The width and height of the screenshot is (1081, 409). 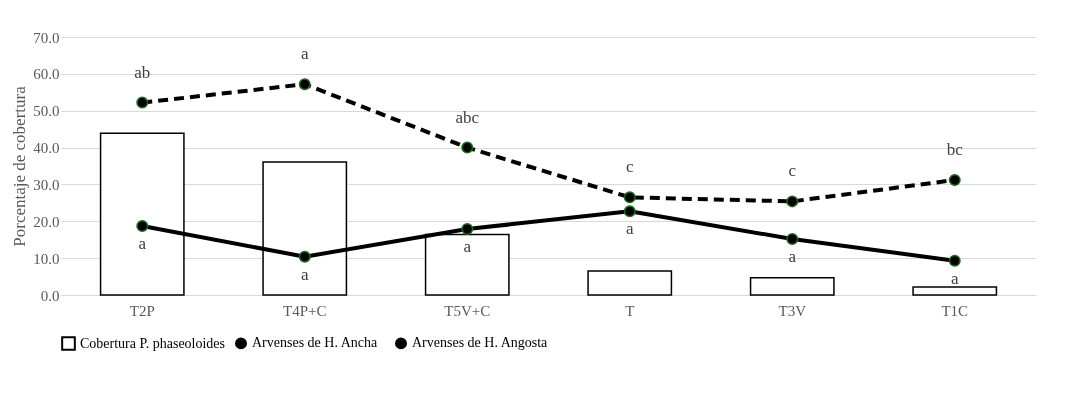 What do you see at coordinates (792, 310) in the screenshot?
I see `x-tick-label: T3V` at bounding box center [792, 310].